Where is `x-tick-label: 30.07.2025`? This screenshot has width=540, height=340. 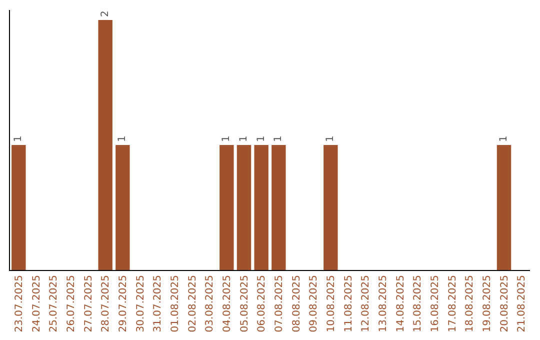 x-tick-label: 30.07.2025 is located at coordinates (140, 303).